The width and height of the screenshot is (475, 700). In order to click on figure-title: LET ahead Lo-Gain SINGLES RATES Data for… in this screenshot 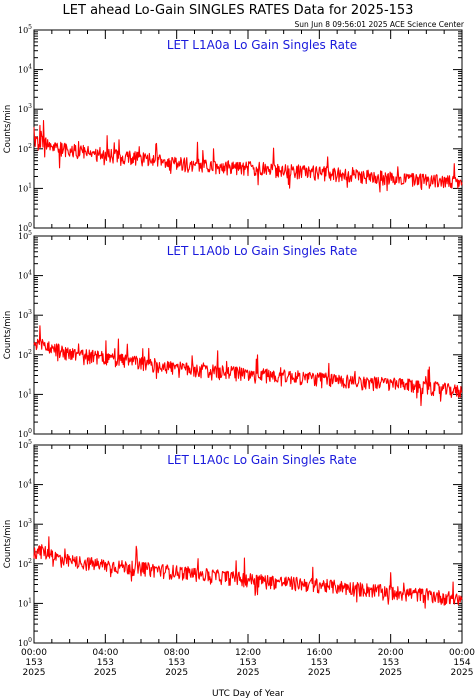, I will do `click(238, 10)`.